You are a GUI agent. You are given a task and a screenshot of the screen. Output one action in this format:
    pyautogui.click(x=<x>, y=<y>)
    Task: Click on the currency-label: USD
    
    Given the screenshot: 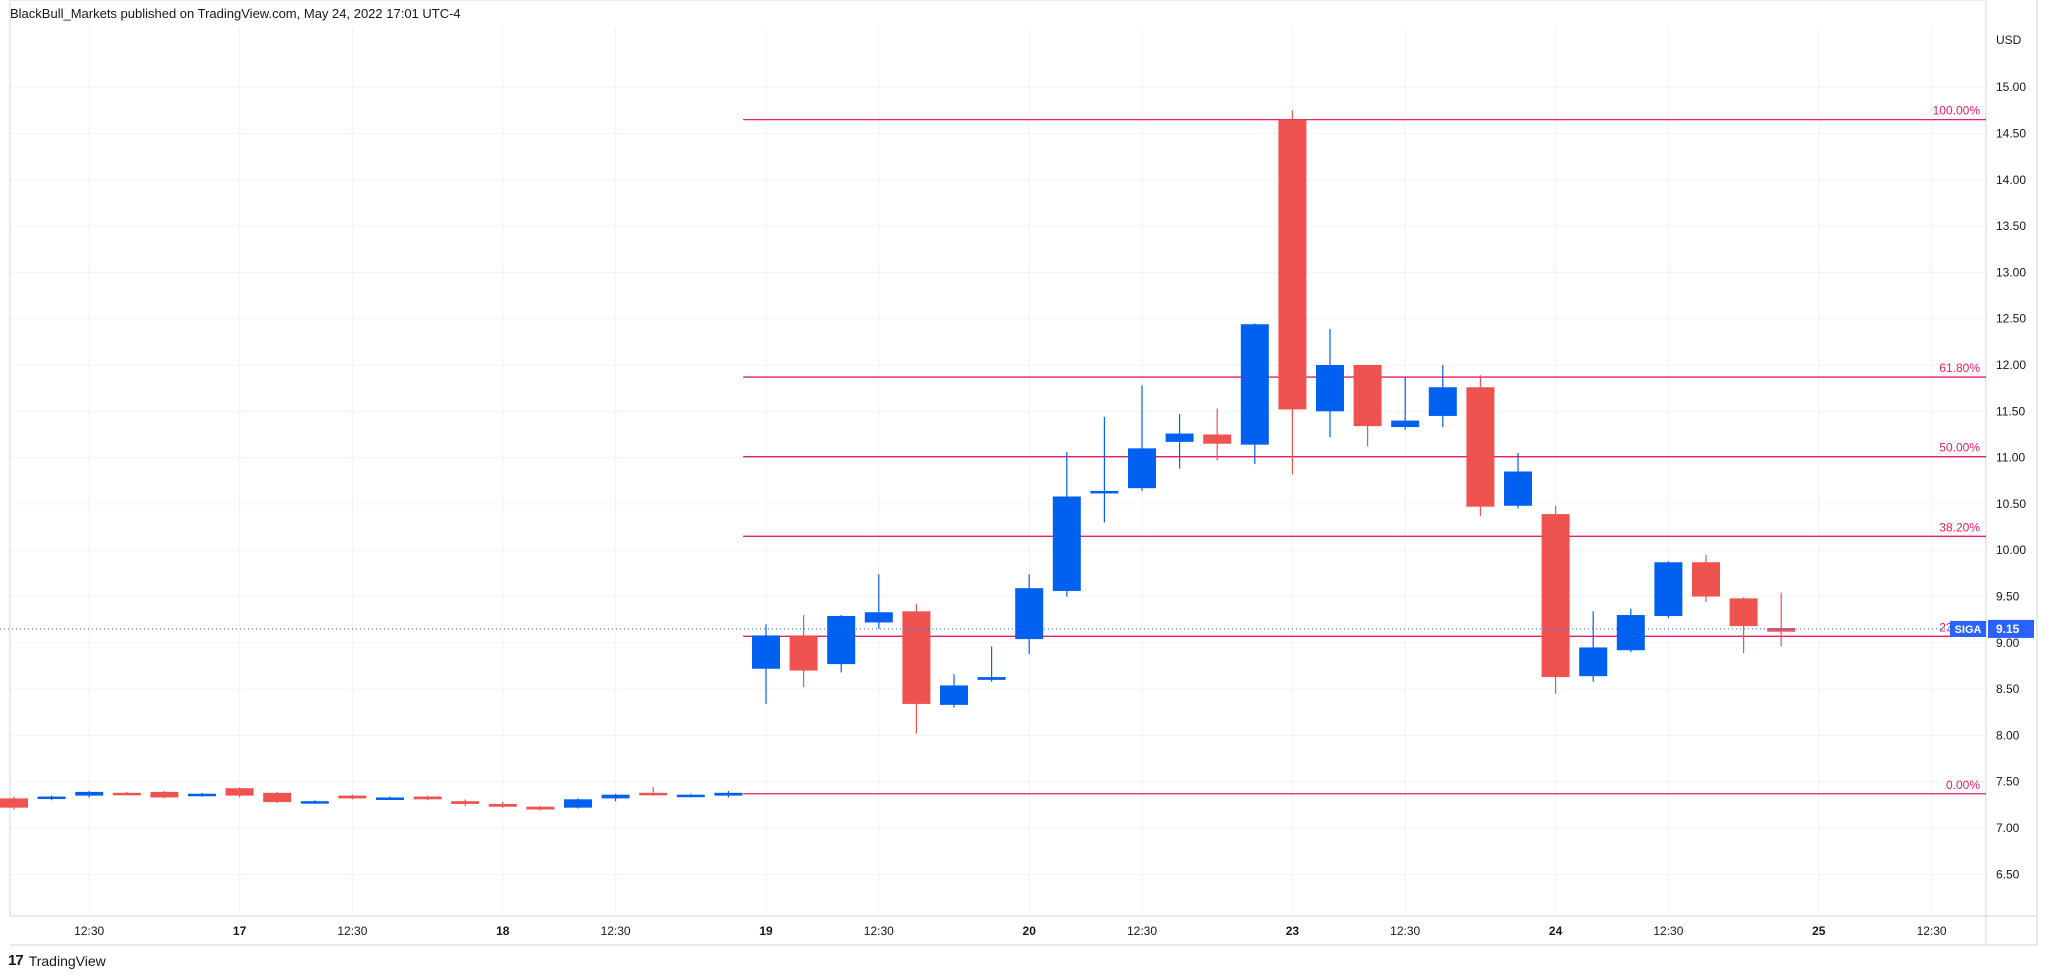 What is the action you would take?
    pyautogui.click(x=2009, y=40)
    